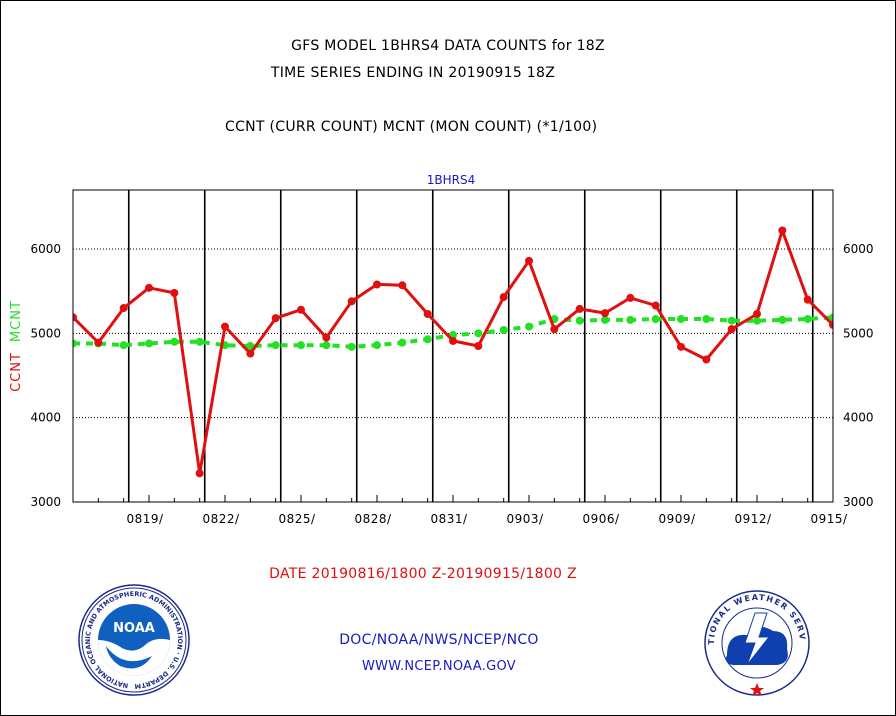  Describe the element at coordinates (601, 519) in the screenshot. I see `x-tick-label: 0906/` at that location.